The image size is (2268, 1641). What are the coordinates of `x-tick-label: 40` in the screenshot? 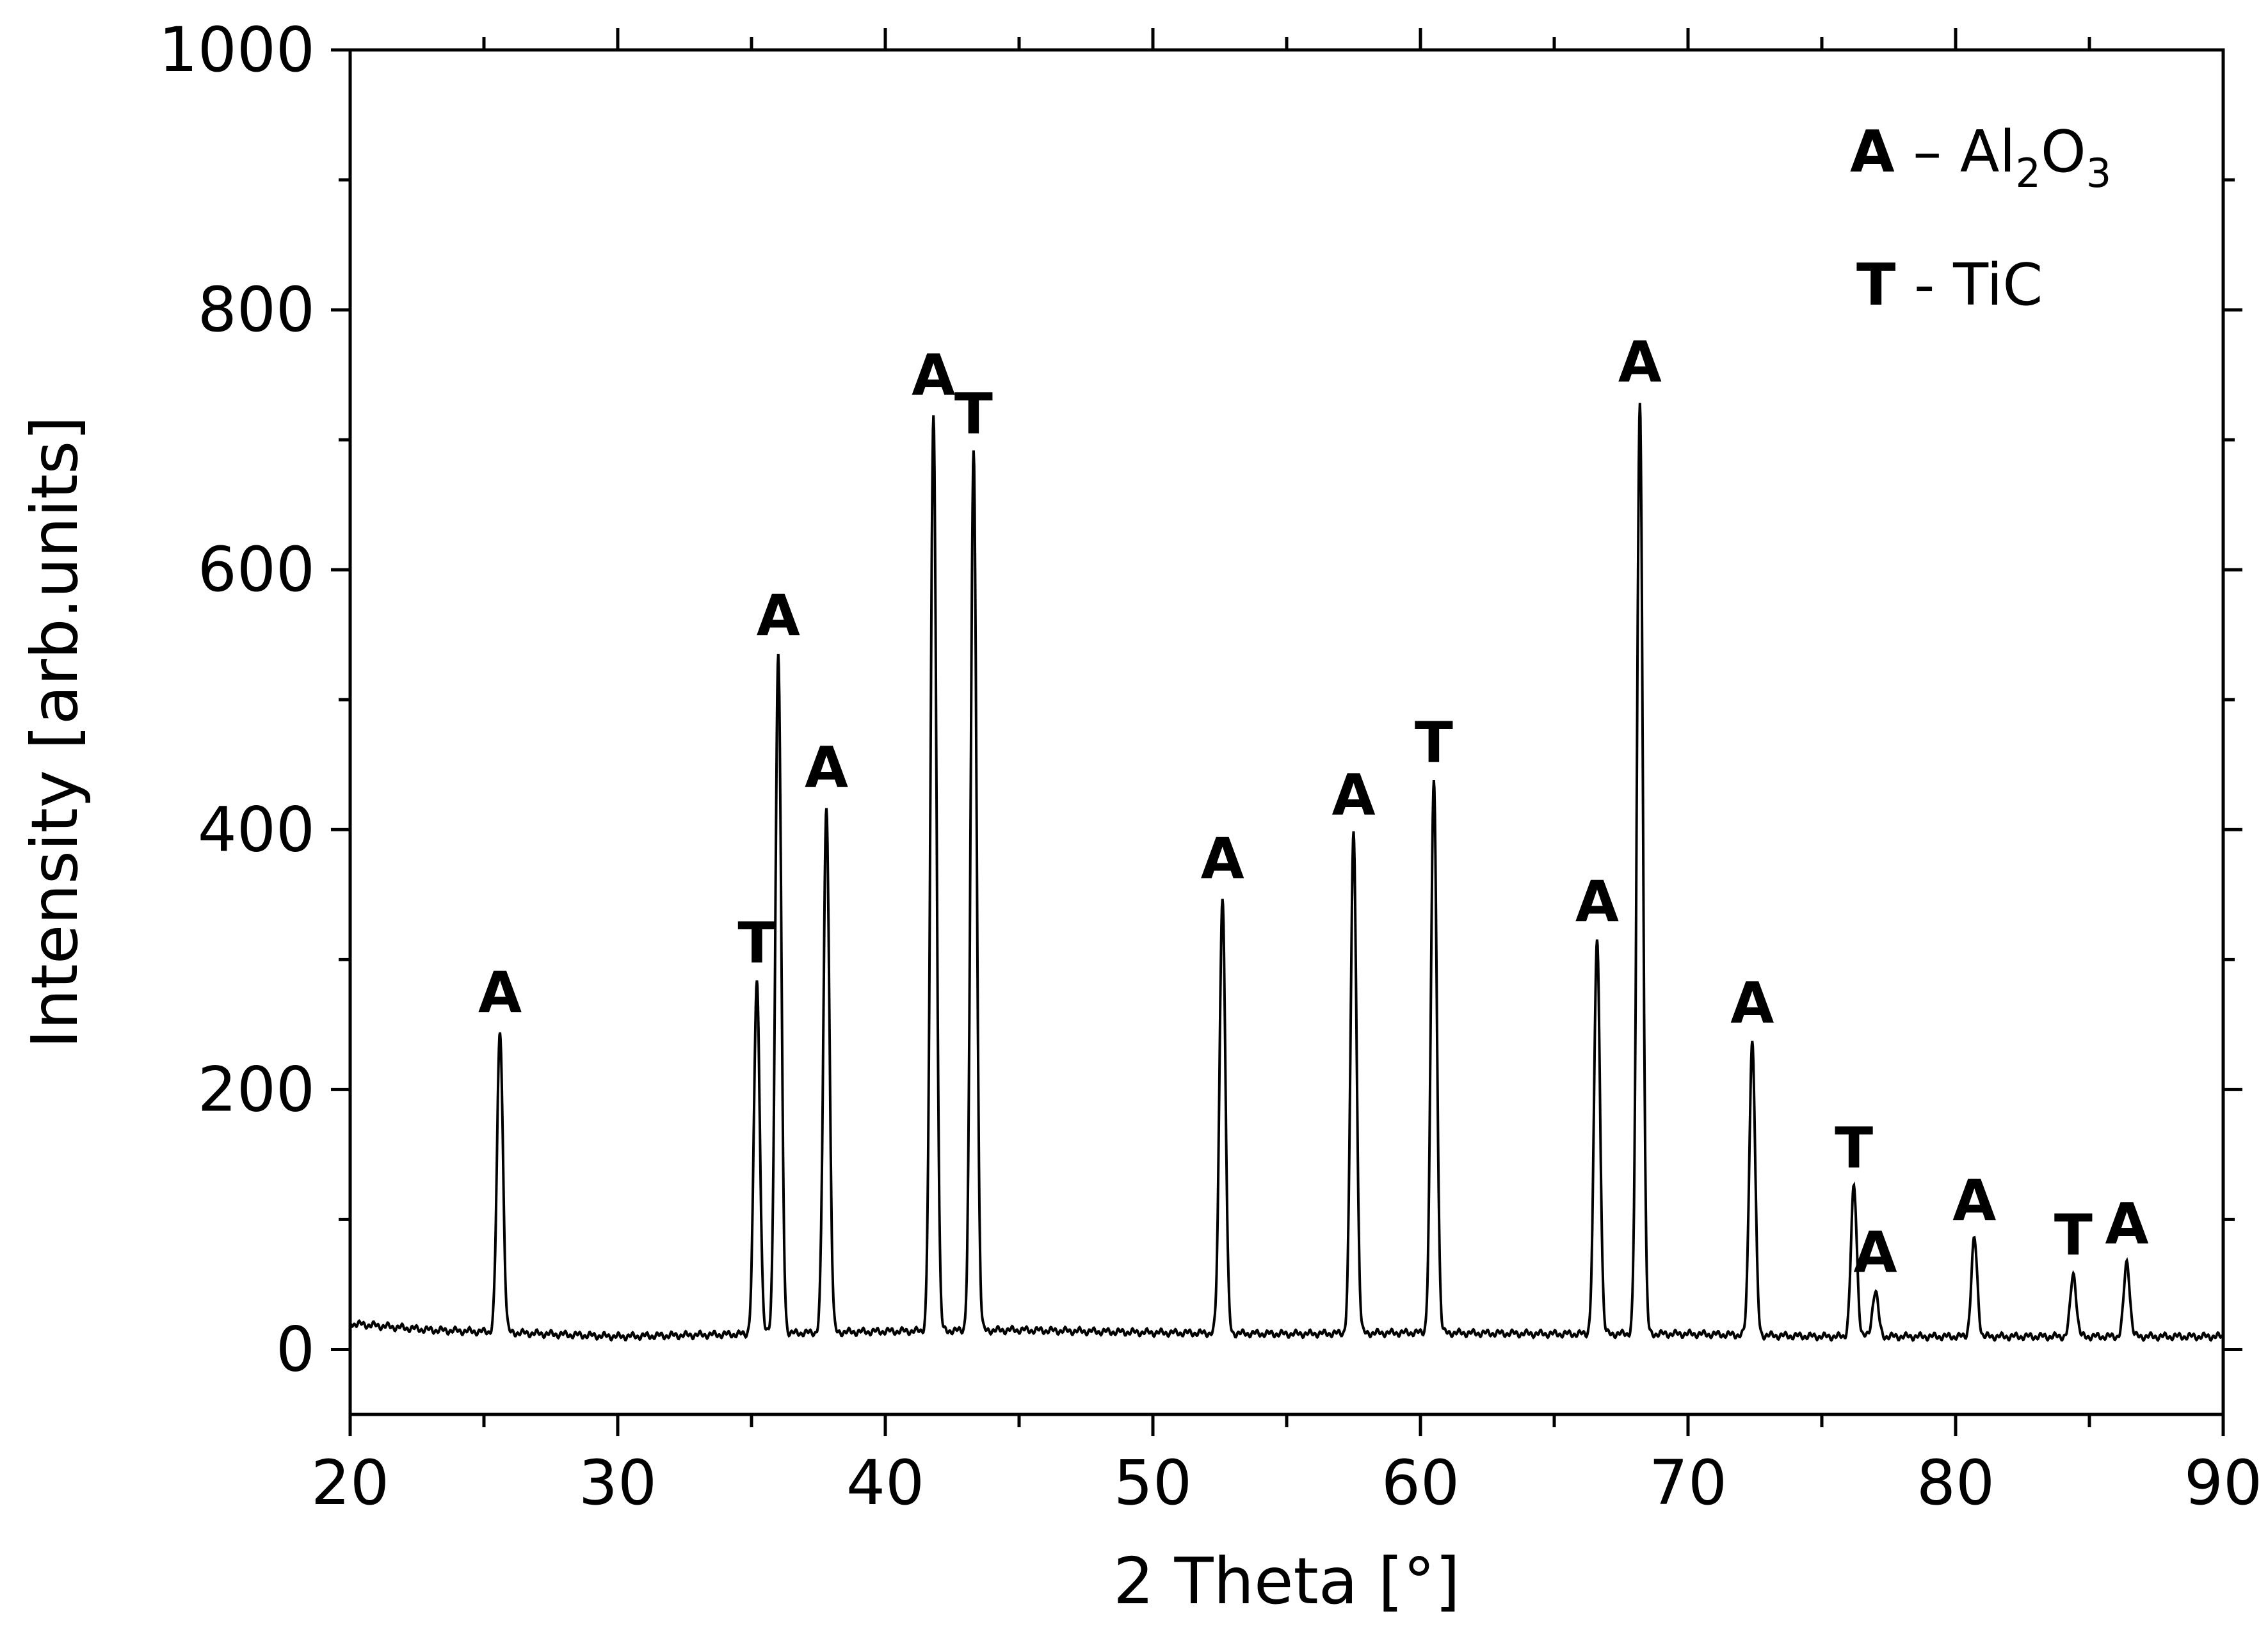 It's located at (885, 1483).